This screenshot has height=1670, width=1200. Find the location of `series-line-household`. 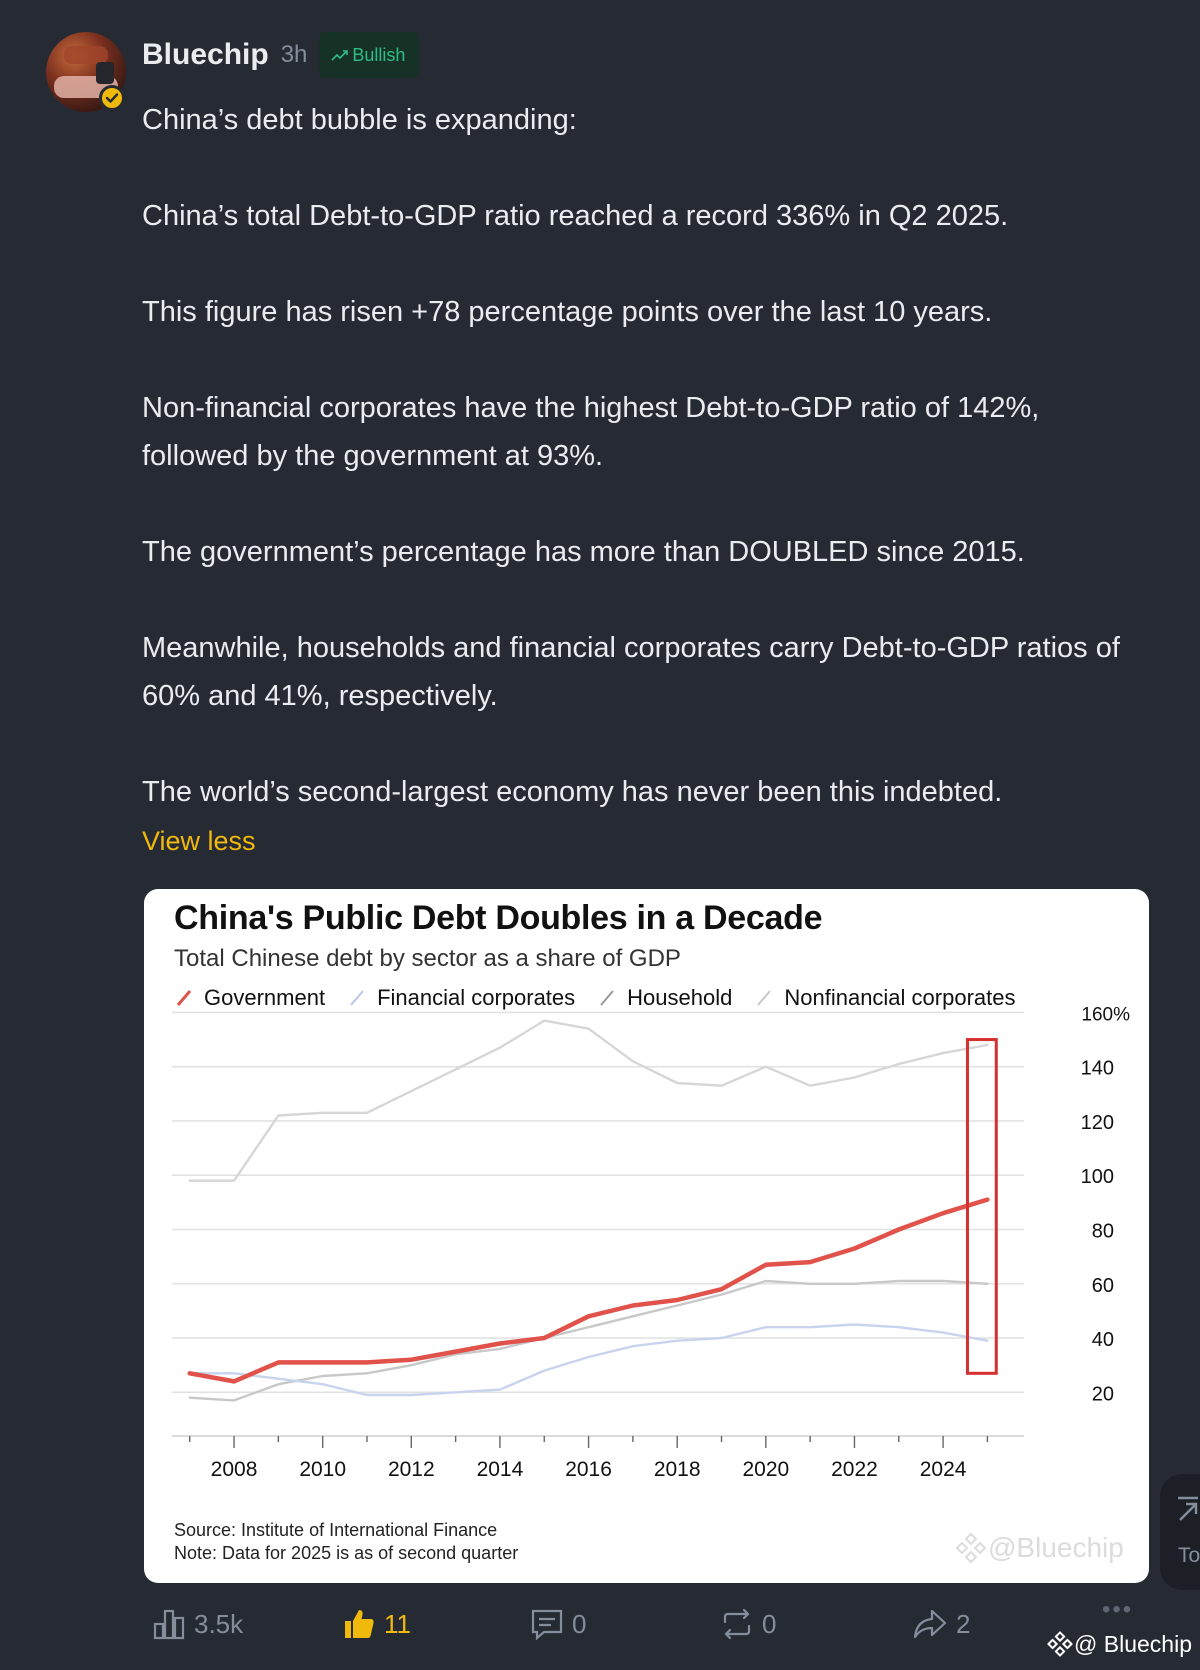

series-line-household is located at coordinates (588, 1340).